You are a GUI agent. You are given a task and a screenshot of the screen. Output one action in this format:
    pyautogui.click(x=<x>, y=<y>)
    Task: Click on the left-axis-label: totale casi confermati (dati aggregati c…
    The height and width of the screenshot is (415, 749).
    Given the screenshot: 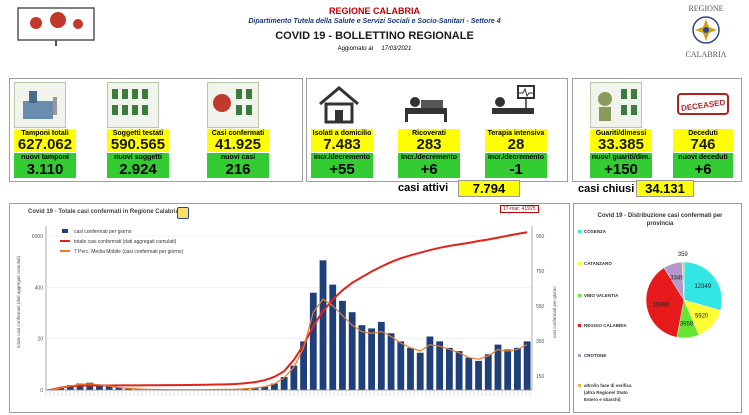 What is the action you would take?
    pyautogui.click(x=18, y=301)
    